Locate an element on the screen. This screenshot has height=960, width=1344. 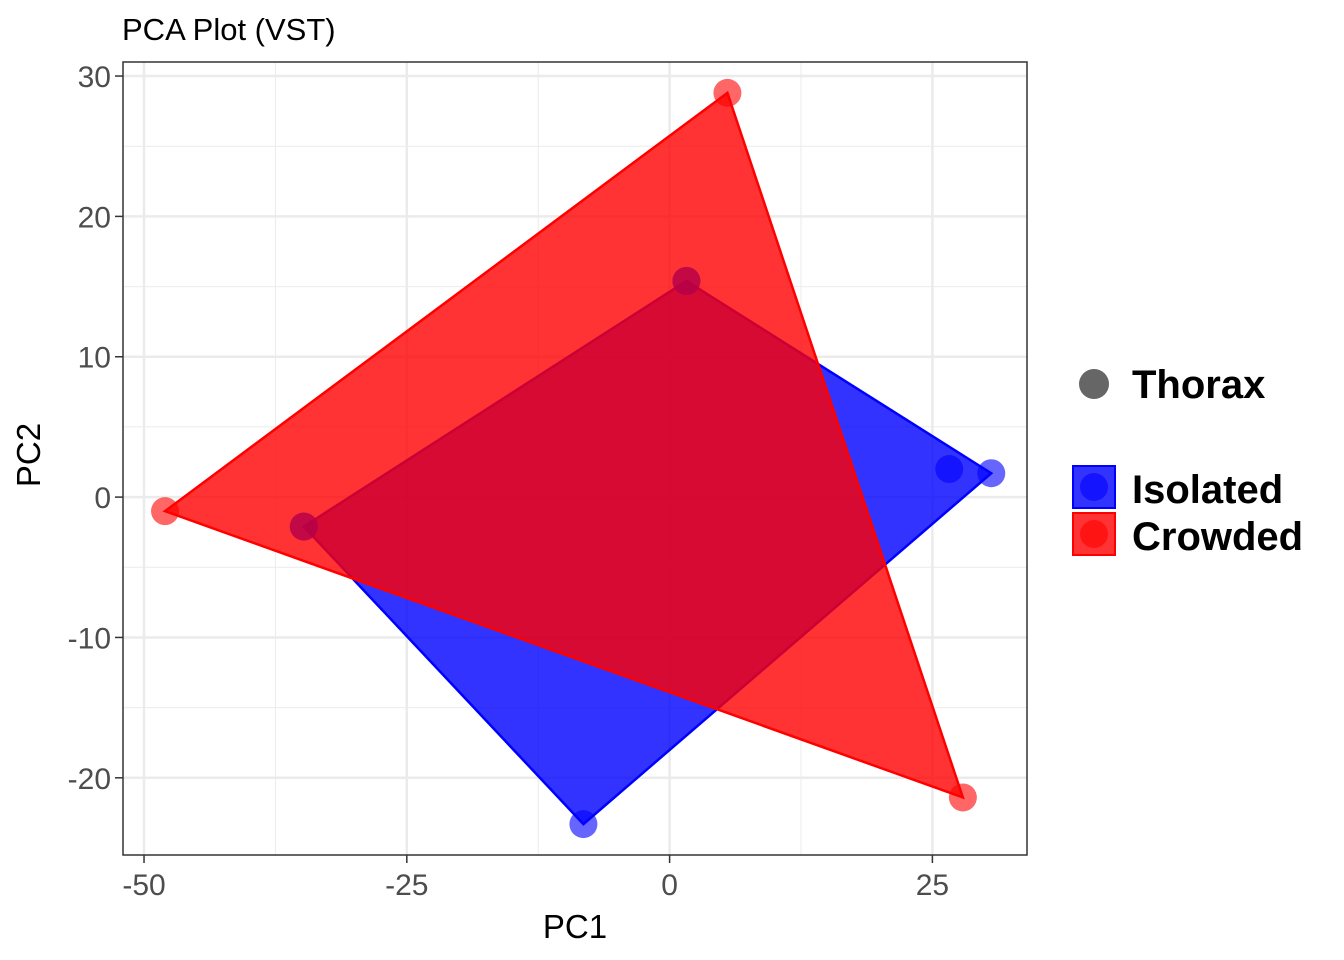
legend-shape-key-thorax is located at coordinates (1094, 384).